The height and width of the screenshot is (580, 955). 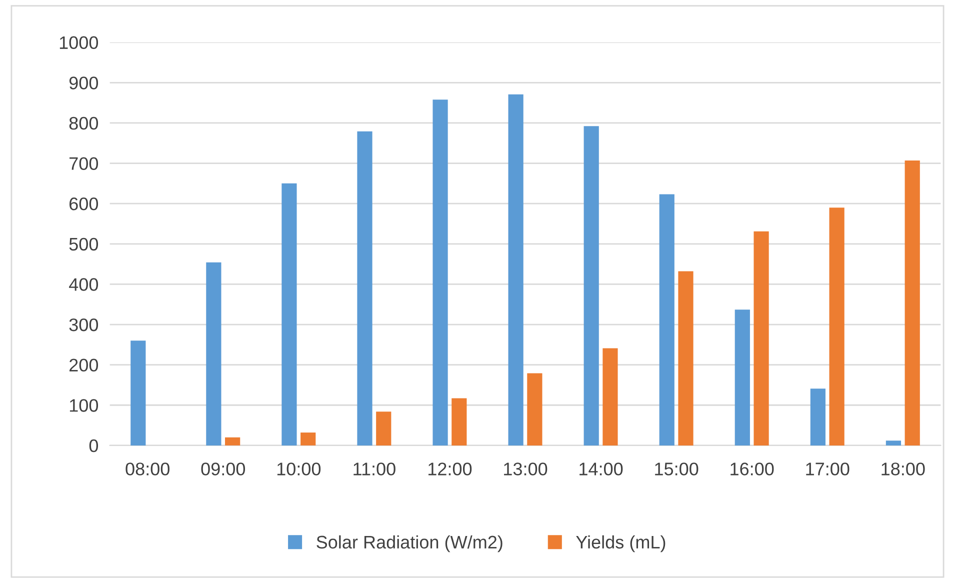 I want to click on y-tick-label: 400, so click(x=83, y=284).